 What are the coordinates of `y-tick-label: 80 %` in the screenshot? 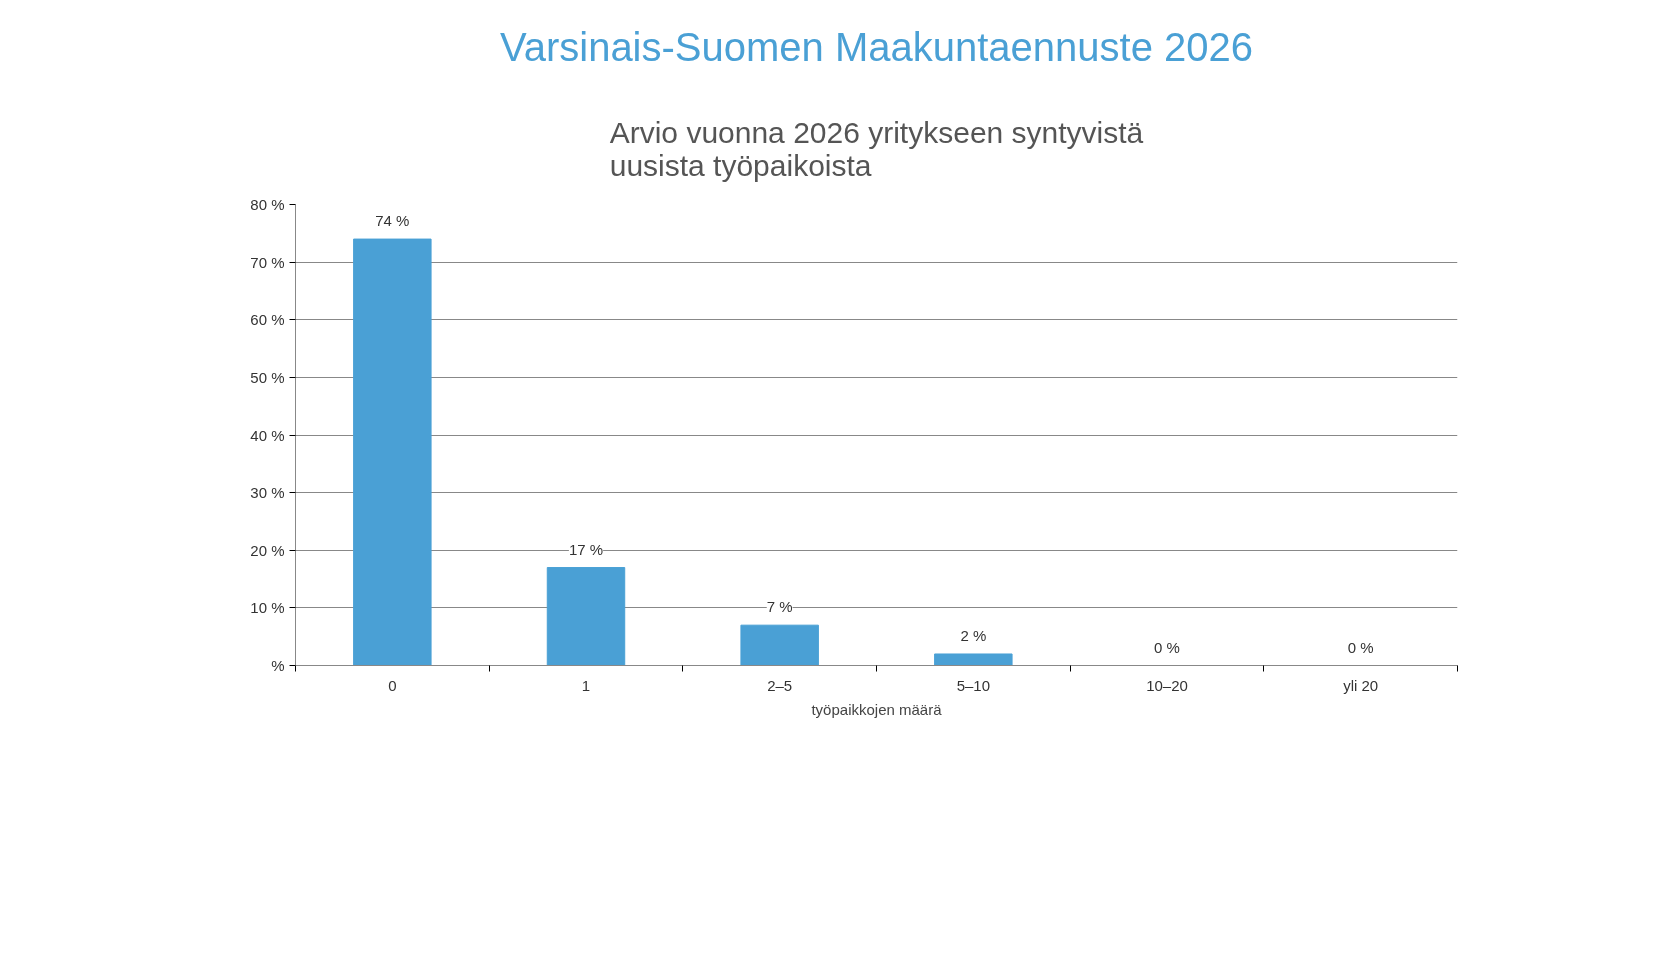 It's located at (267, 204).